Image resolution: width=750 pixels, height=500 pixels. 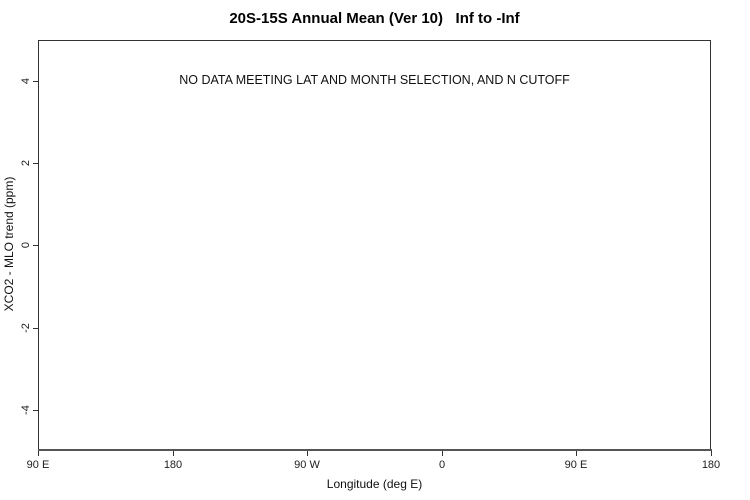 What do you see at coordinates (307, 465) in the screenshot?
I see `x-tick-label: 90 W` at bounding box center [307, 465].